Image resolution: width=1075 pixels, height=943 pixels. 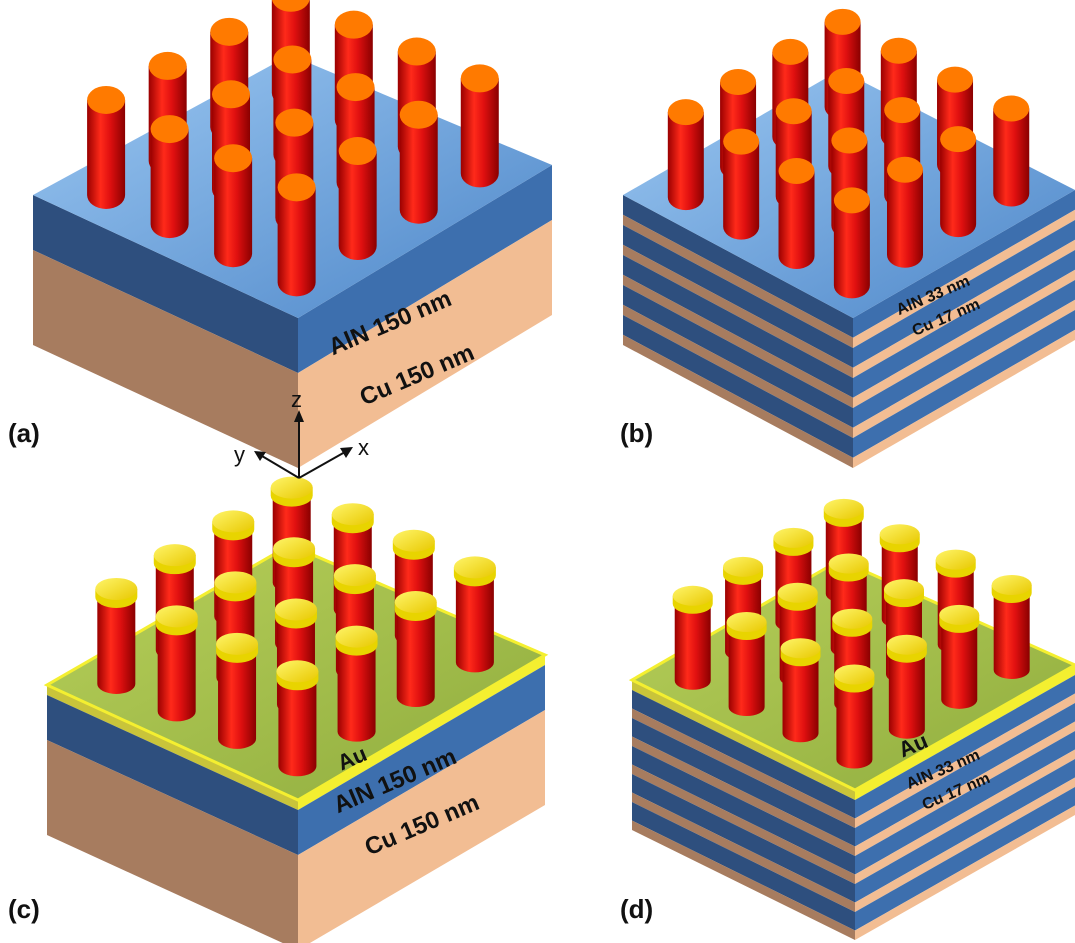 I want to click on au-layer-side-left, so click(x=172, y=747).